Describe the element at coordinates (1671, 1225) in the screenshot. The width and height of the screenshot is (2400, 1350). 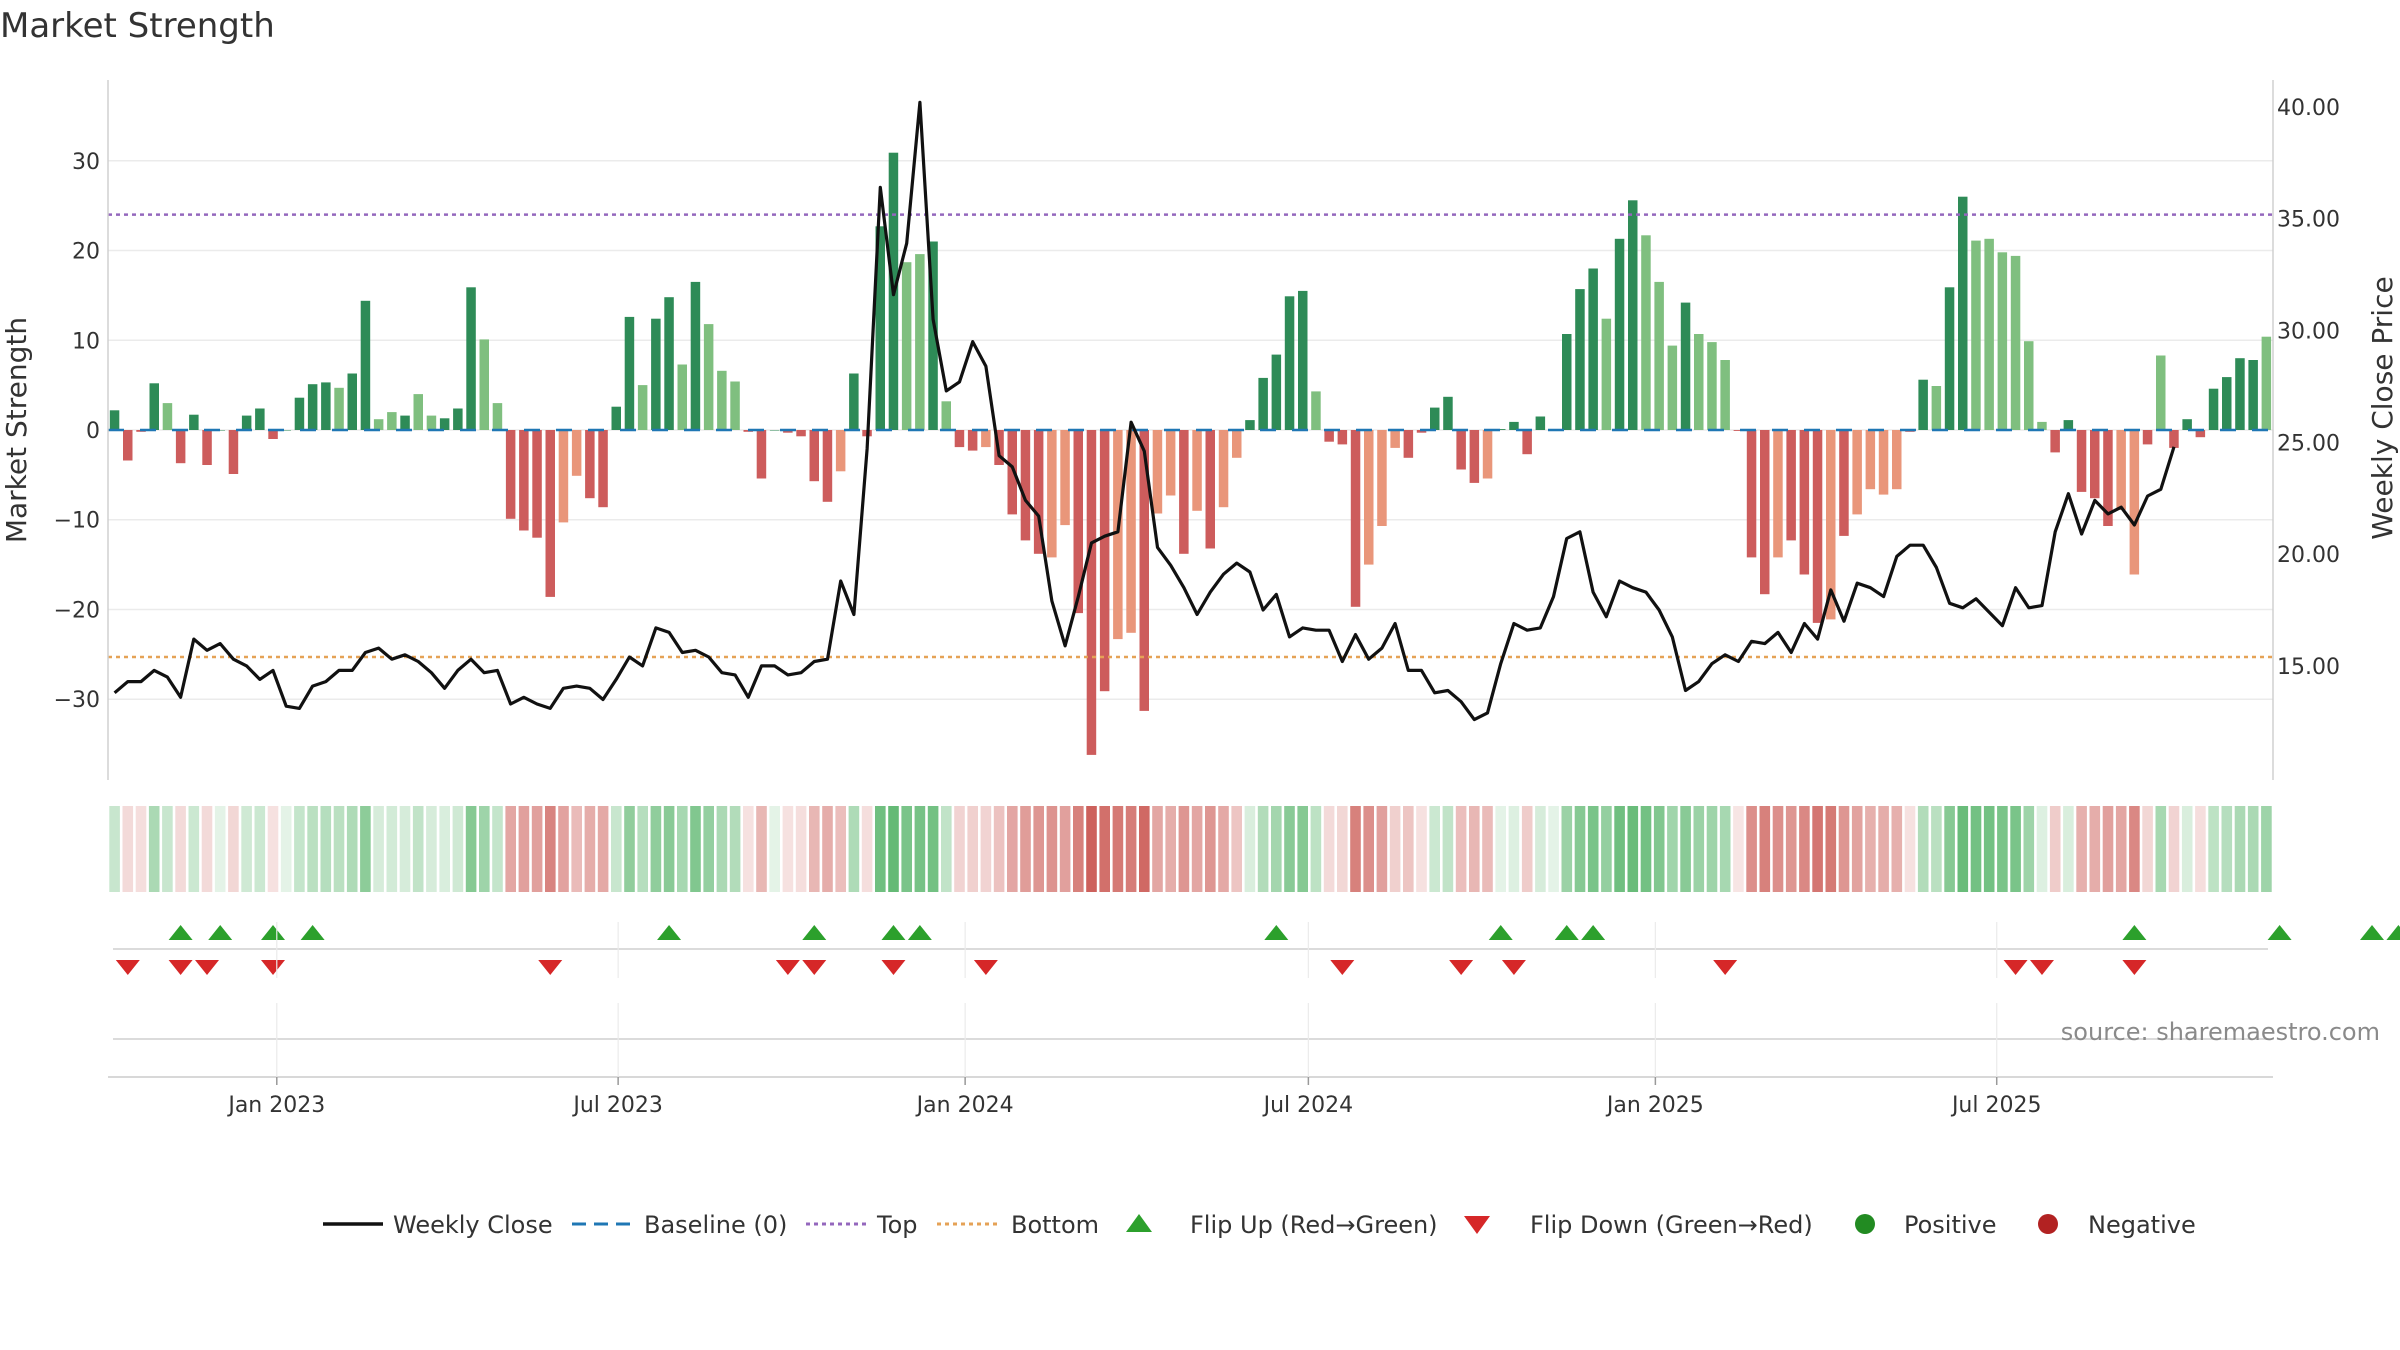
I see `legend-label-flip-down: Flip Down (Green→Red)` at that location.